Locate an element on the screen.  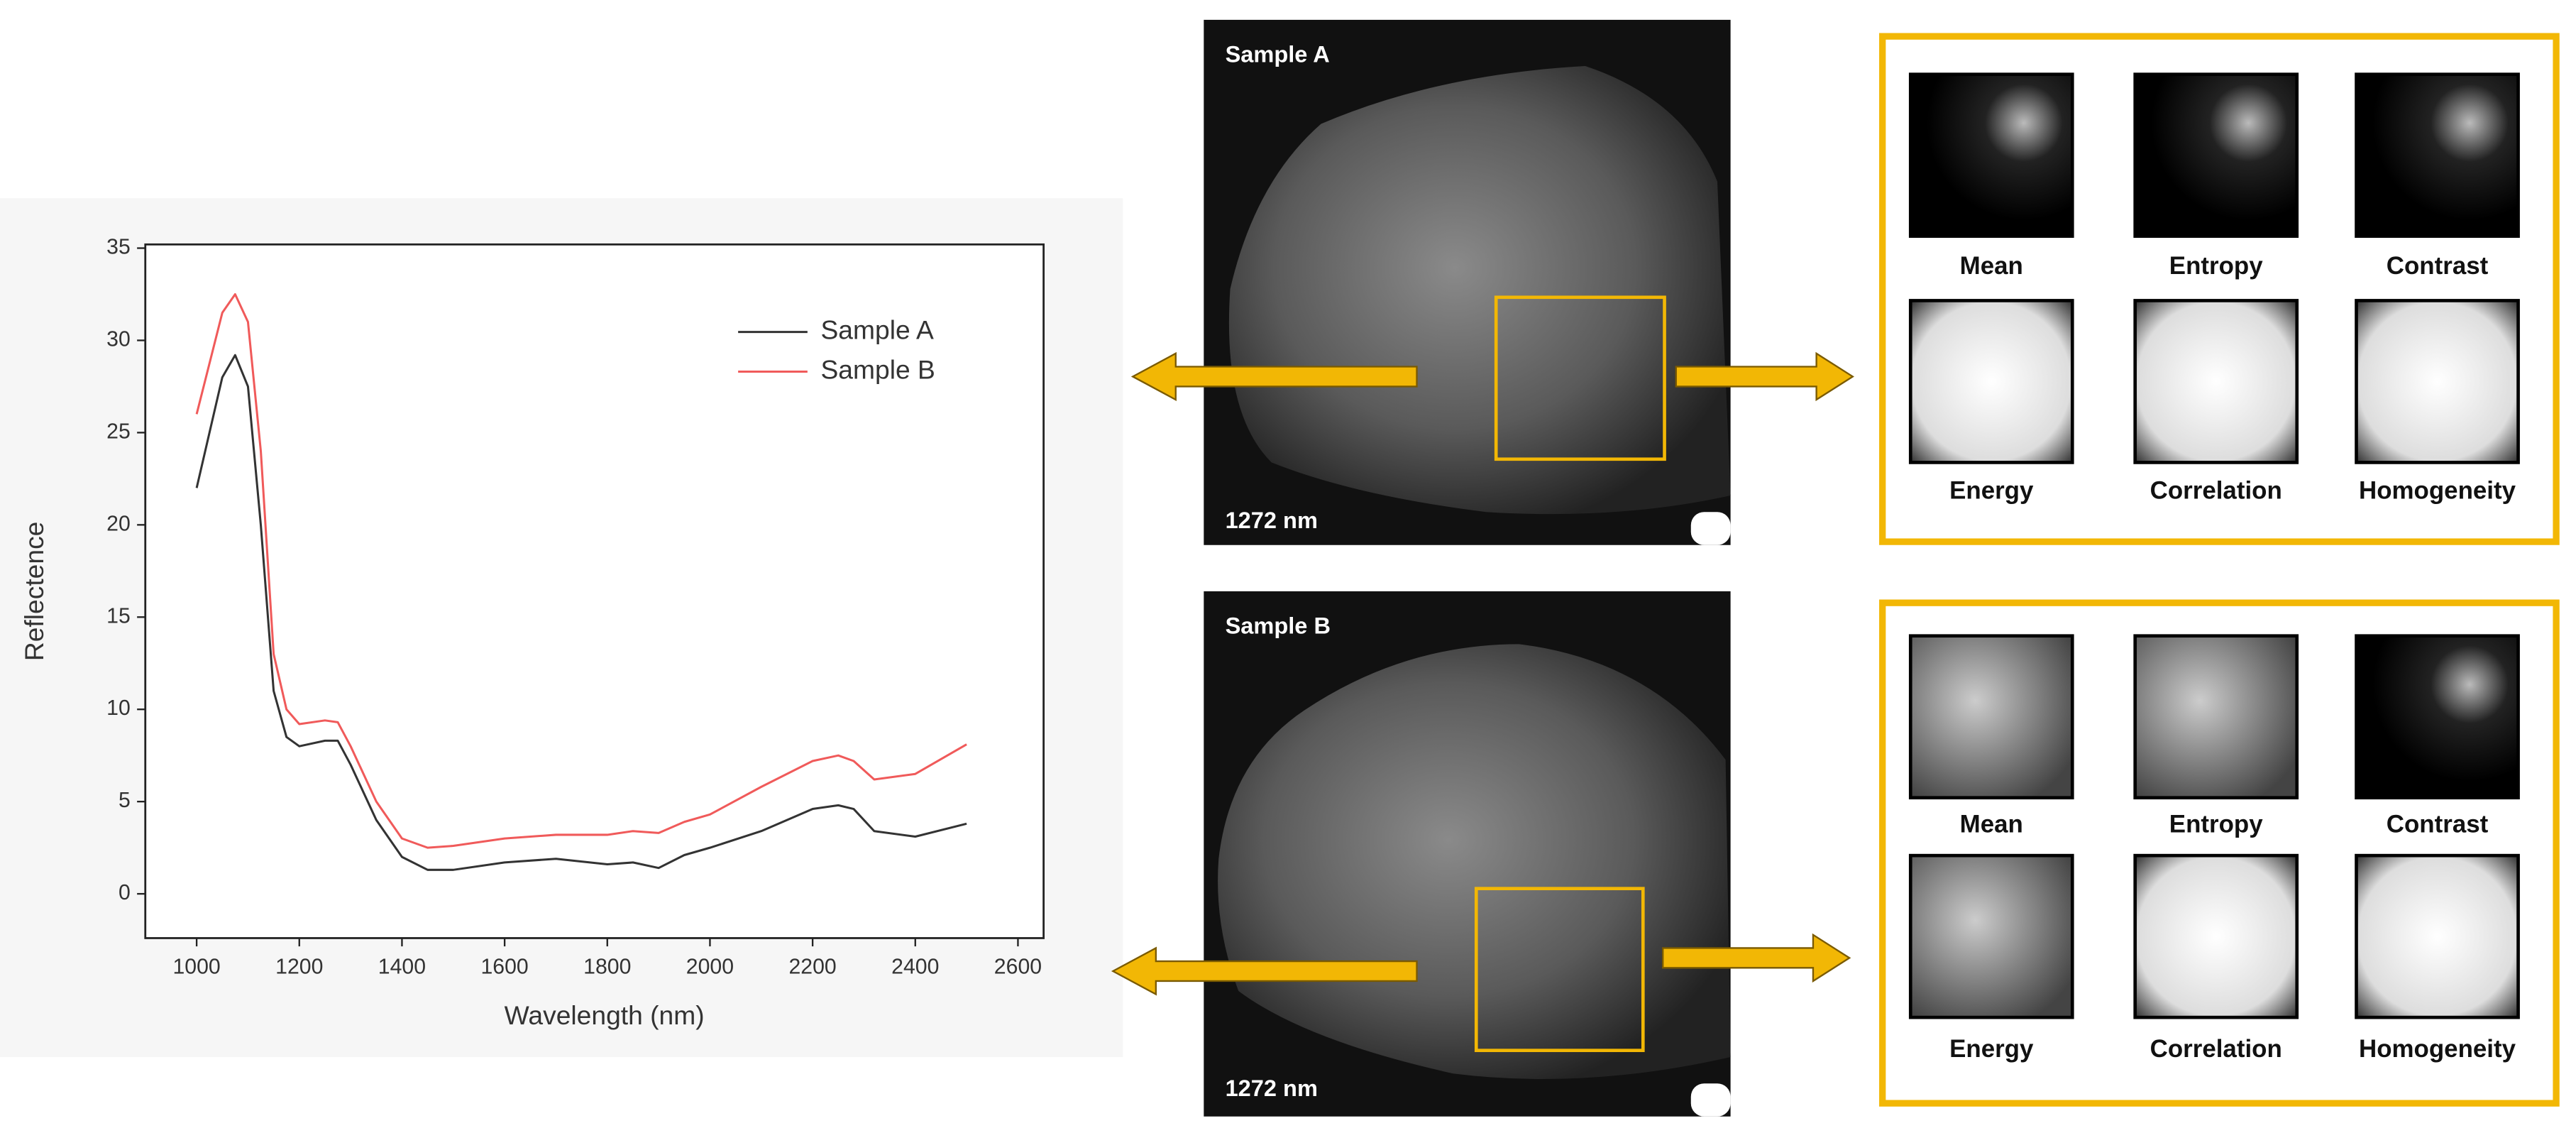
y-tick-label: 0 is located at coordinates (125, 892).